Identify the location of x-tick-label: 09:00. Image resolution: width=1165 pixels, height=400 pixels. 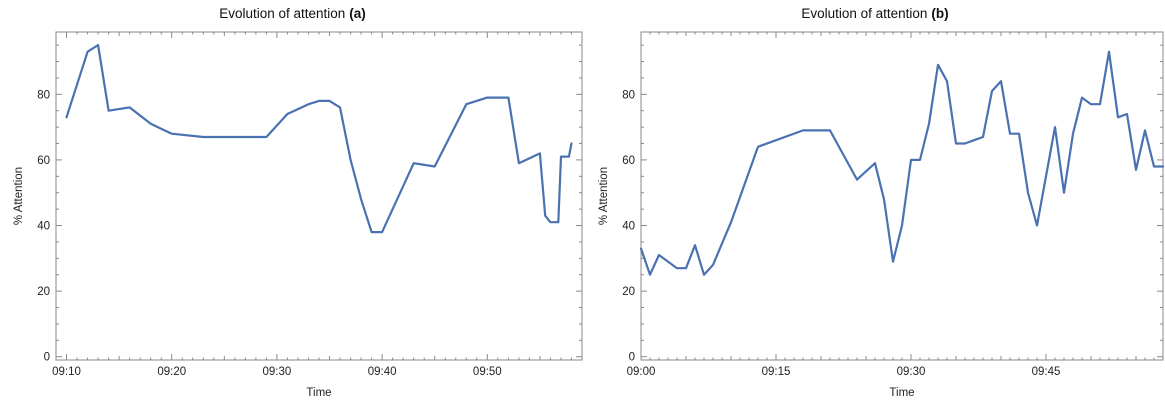
(641, 372).